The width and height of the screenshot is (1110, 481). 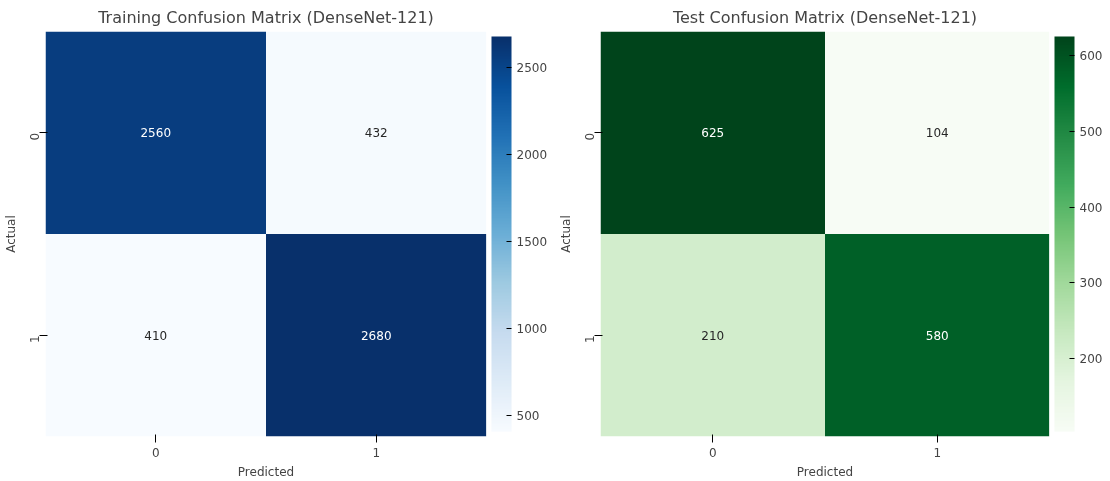 I want to click on chart-title: Training Confusion Matrix (DenseNet-121), so click(x=265, y=17).